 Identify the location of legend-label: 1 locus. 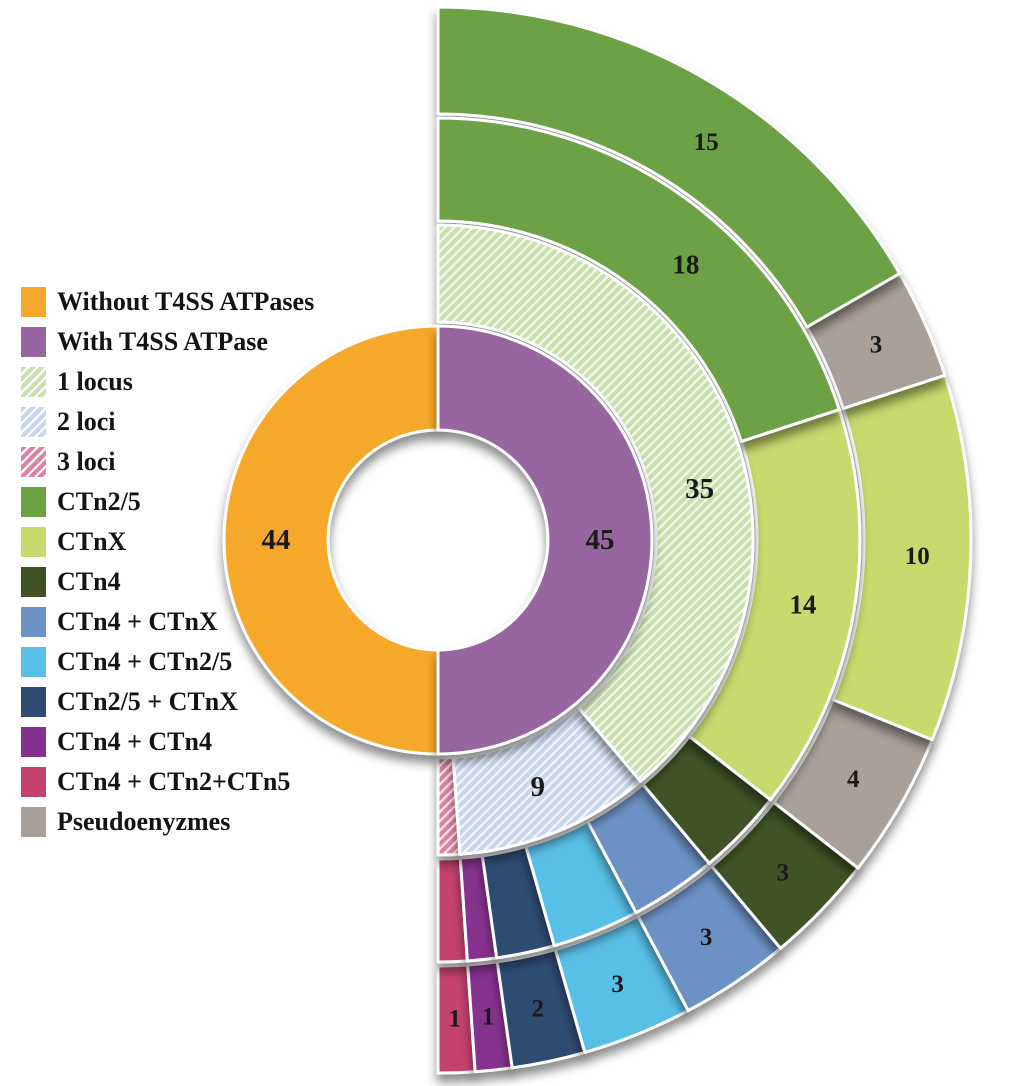
(95, 381).